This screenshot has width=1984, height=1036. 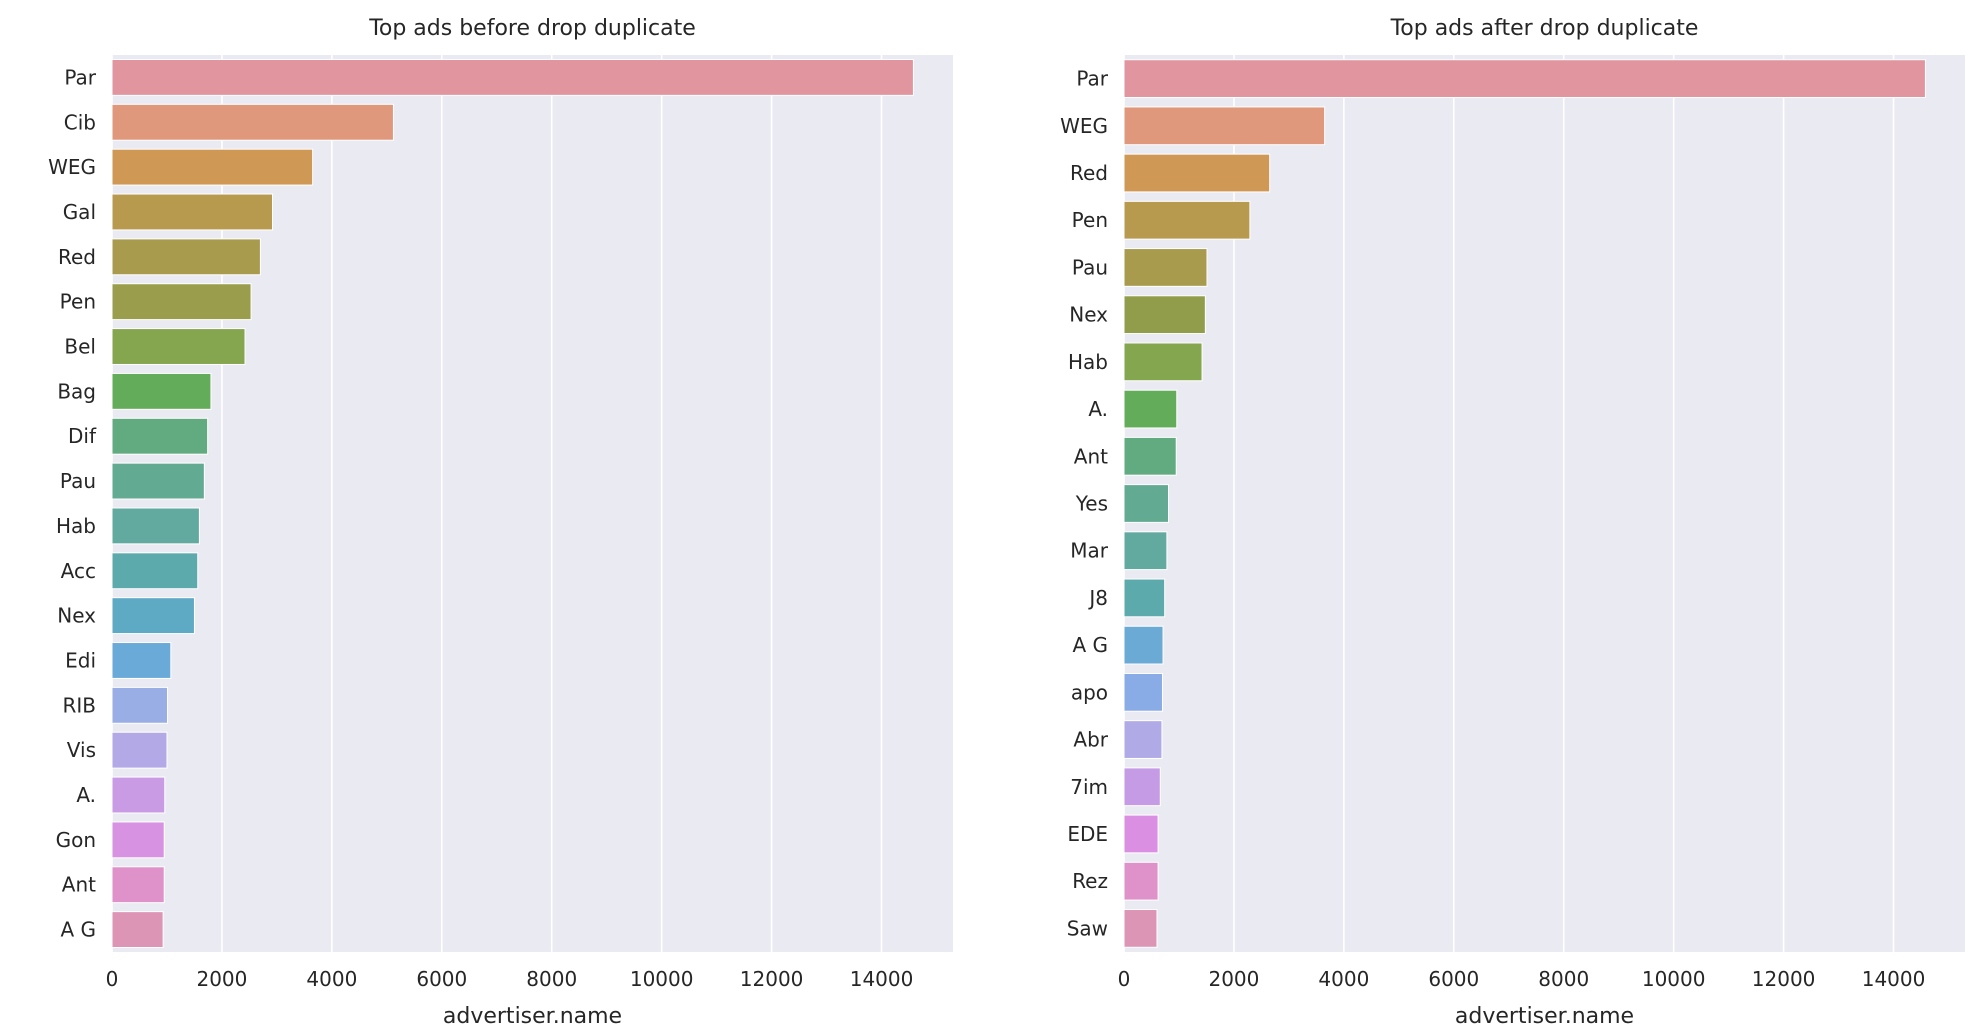 What do you see at coordinates (140, 705) in the screenshot?
I see `bar-rib` at bounding box center [140, 705].